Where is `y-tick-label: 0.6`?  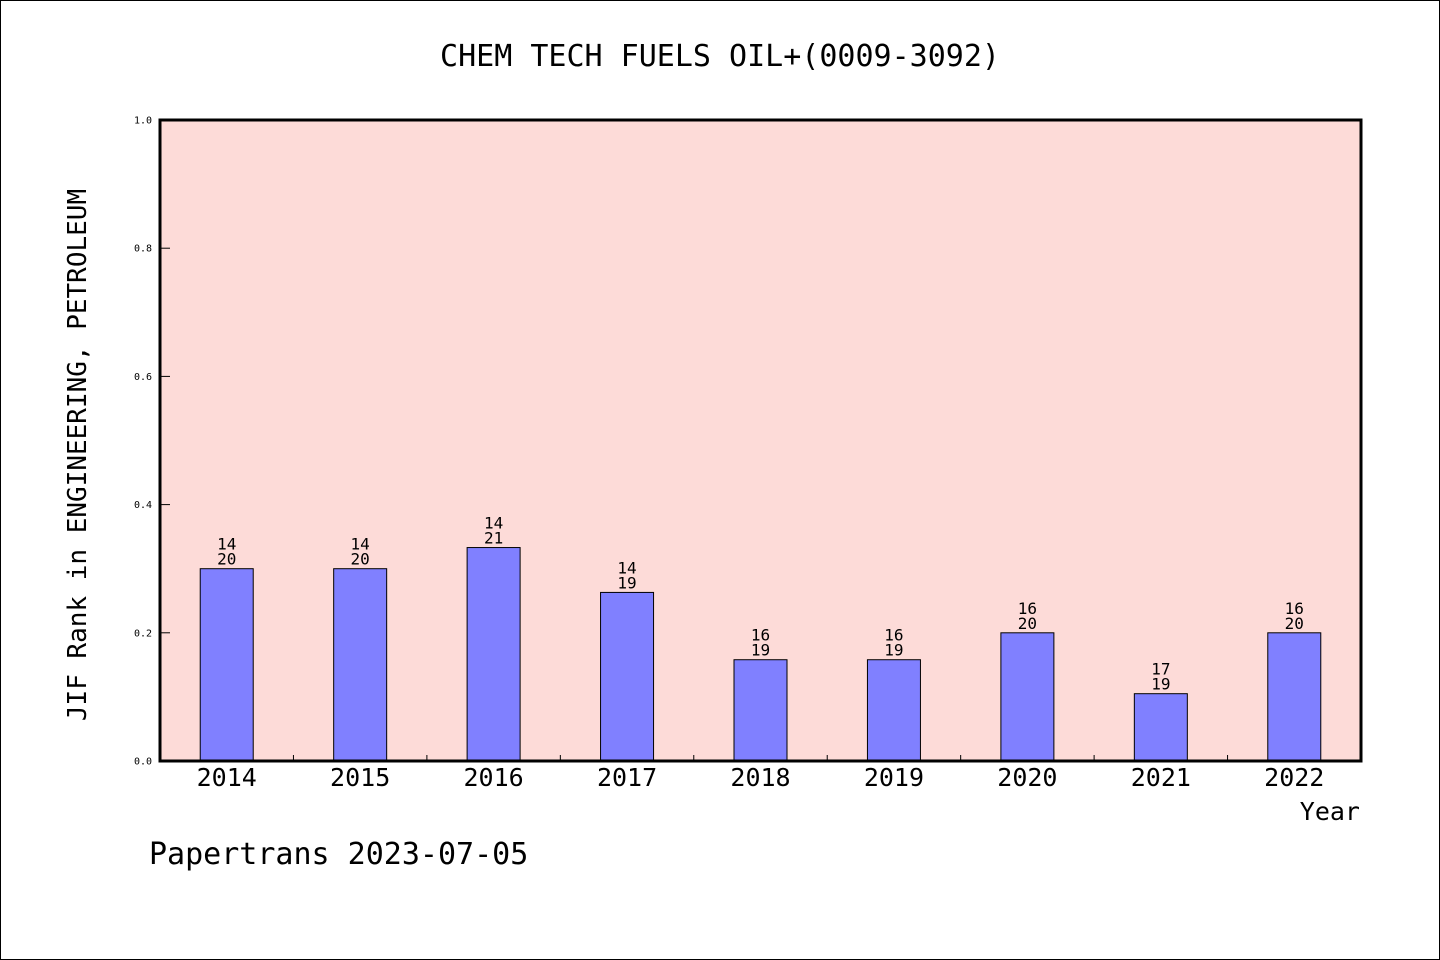
y-tick-label: 0.6 is located at coordinates (143, 377).